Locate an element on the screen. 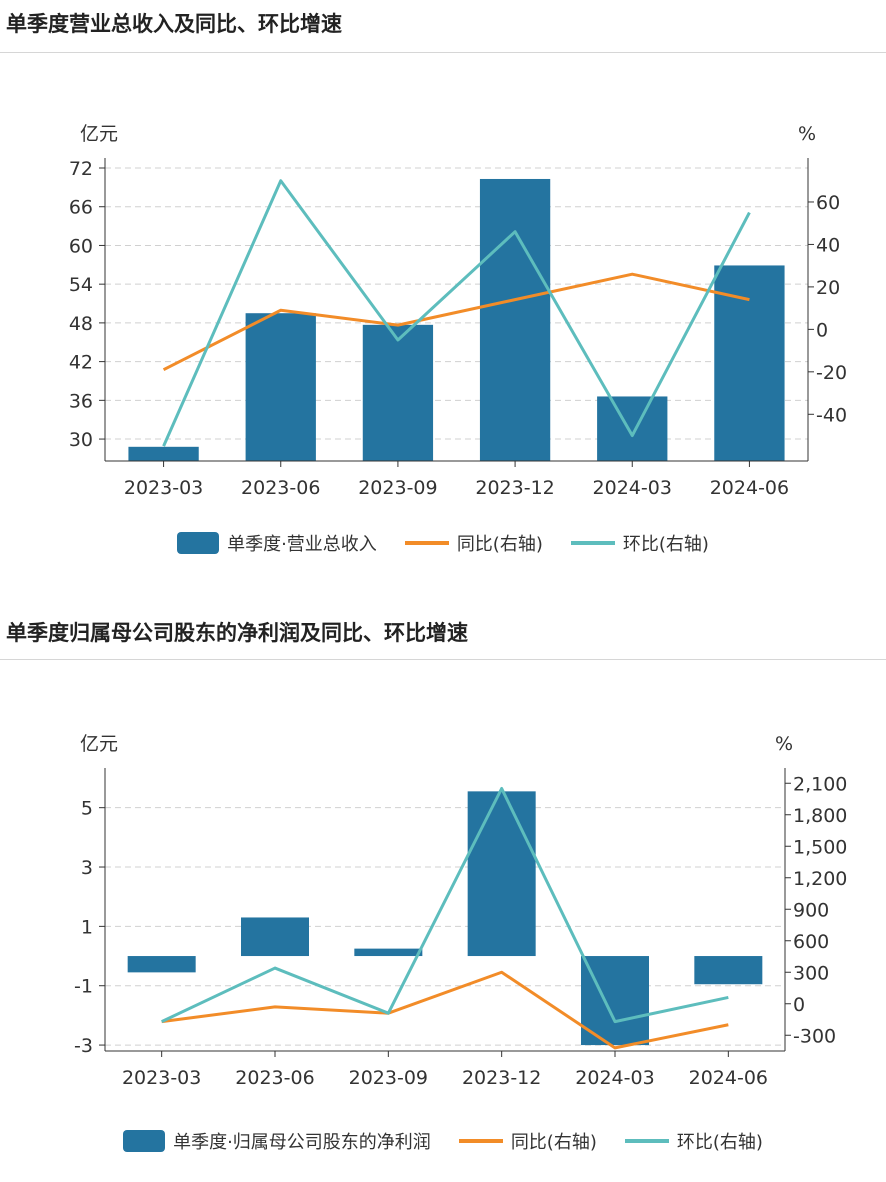 This screenshot has height=1182, width=886. y2-tick-label: 60 is located at coordinates (828, 203).